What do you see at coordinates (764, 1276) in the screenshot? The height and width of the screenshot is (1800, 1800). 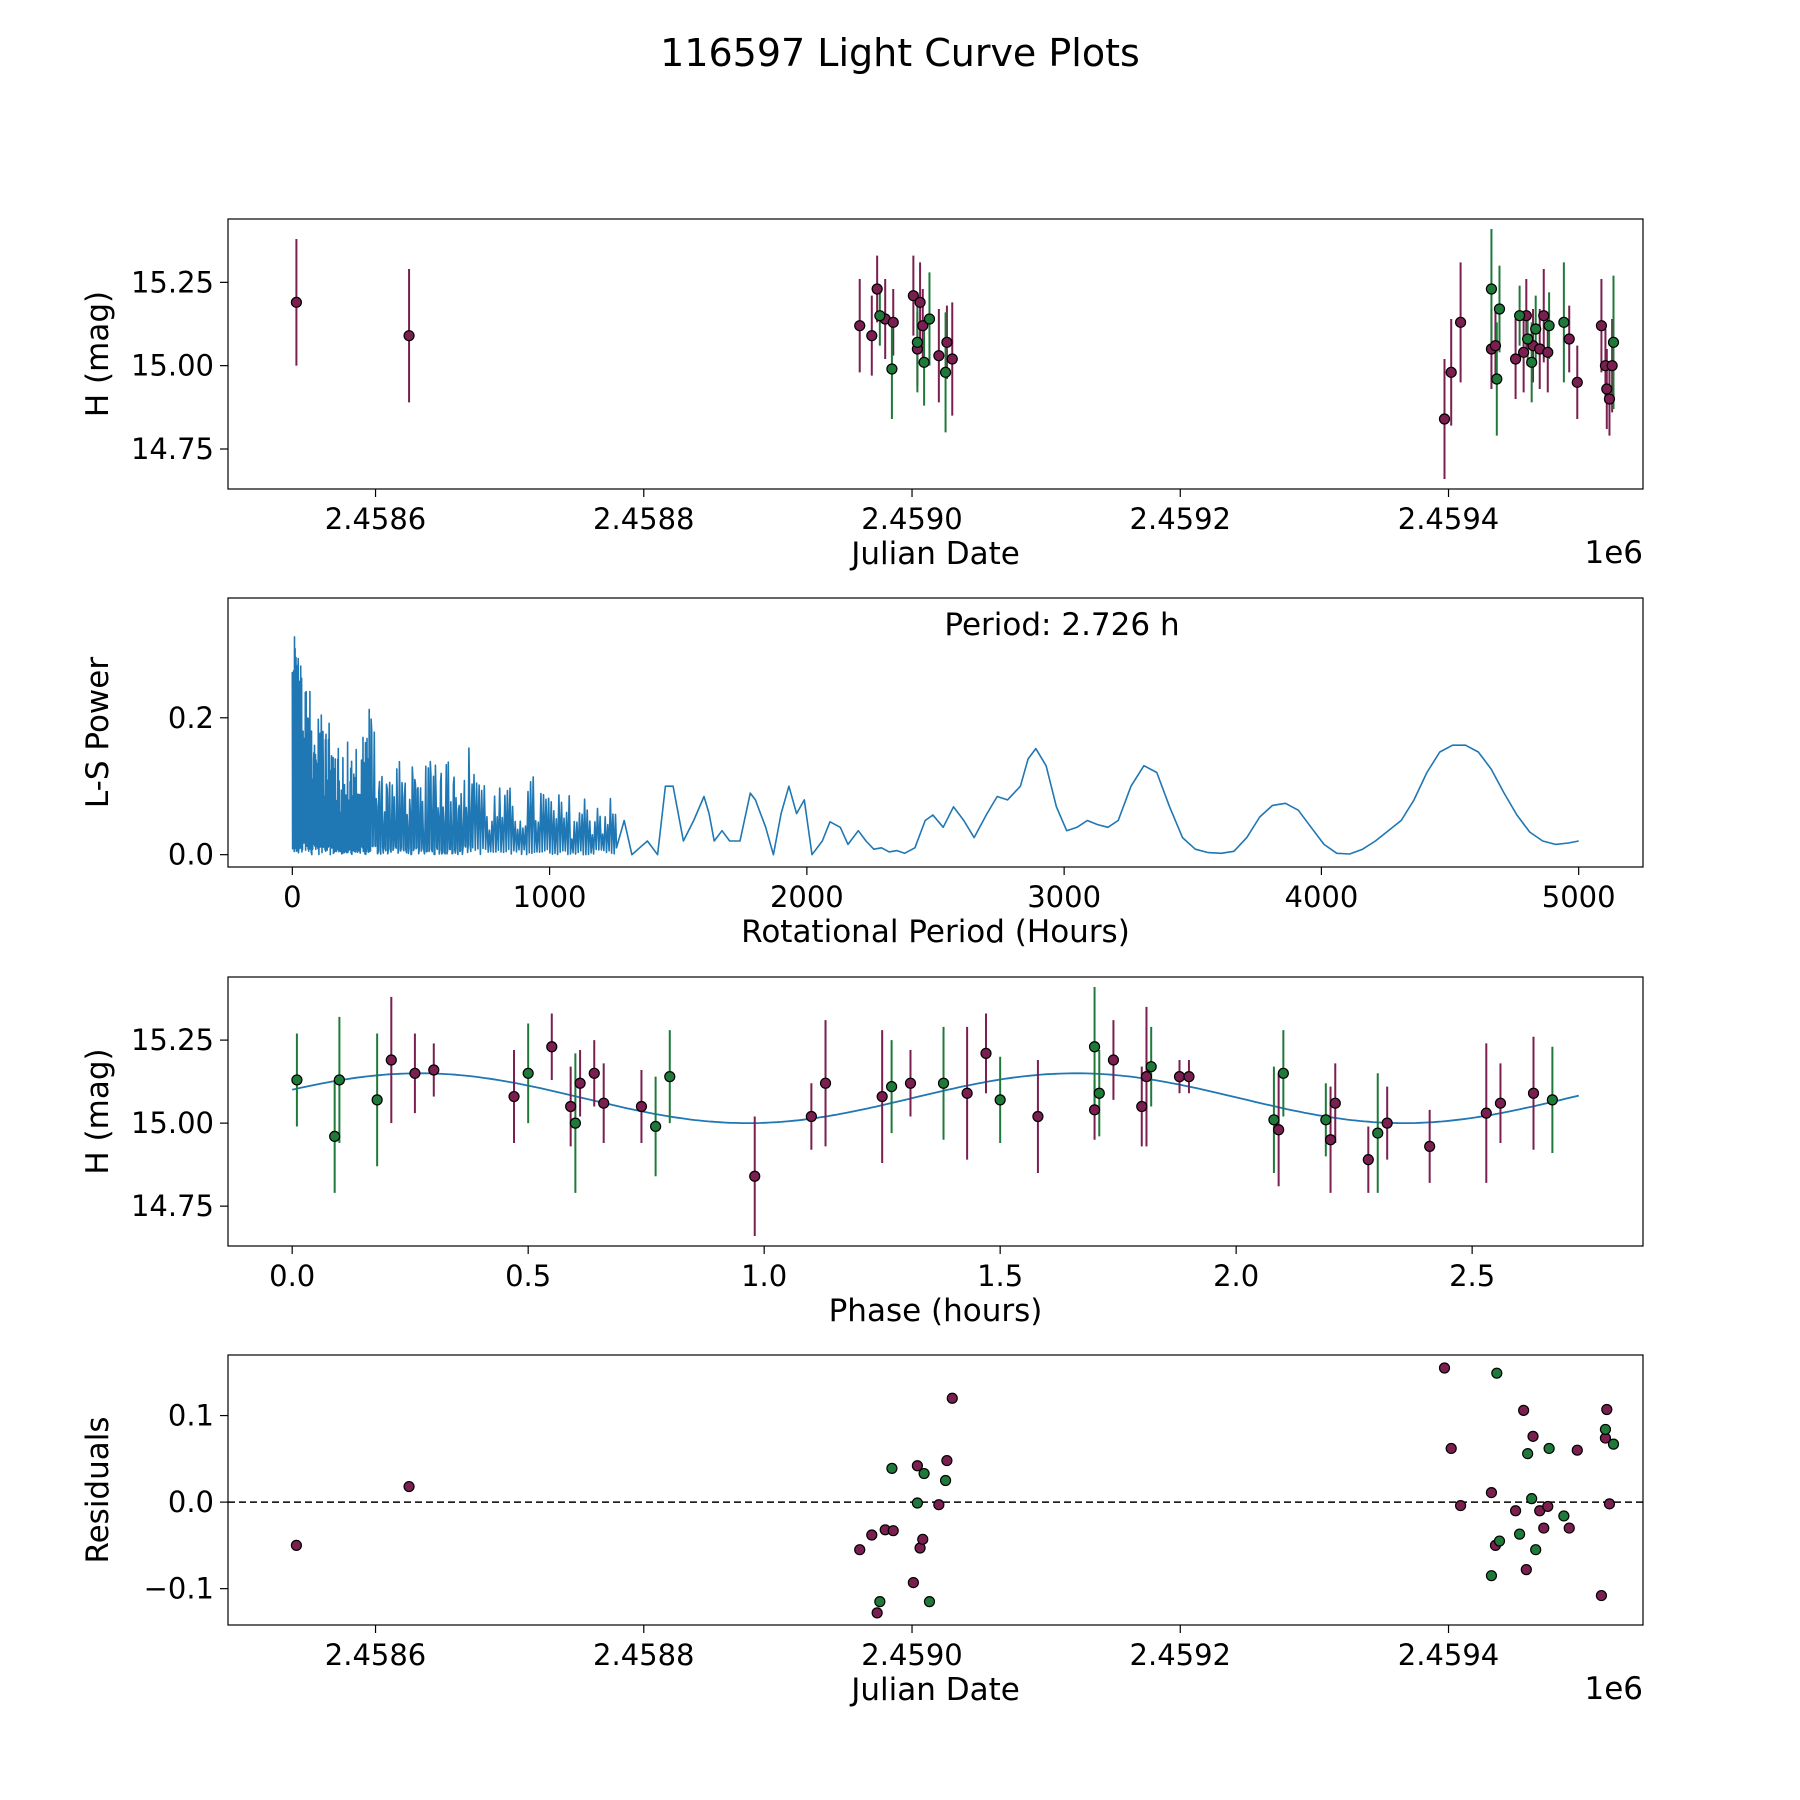 I see `x-tick-label: 1.0` at bounding box center [764, 1276].